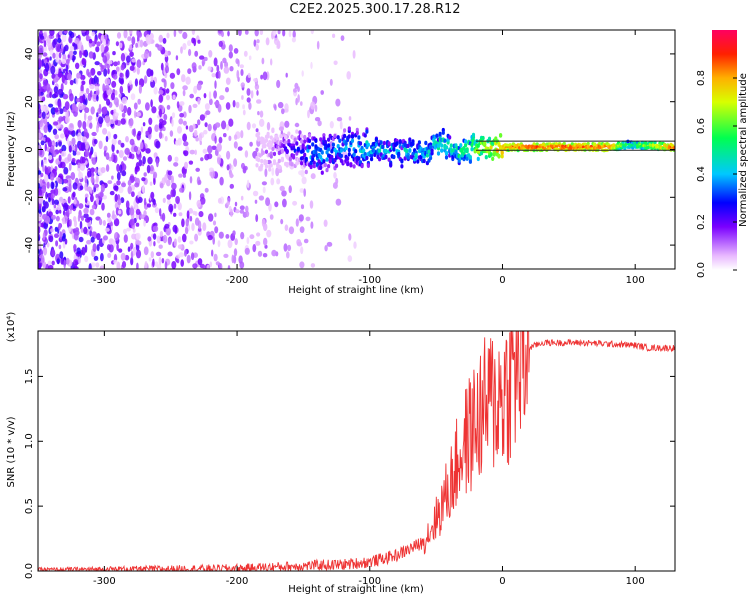 The width and height of the screenshot is (750, 600). What do you see at coordinates (701, 78) in the screenshot?
I see `colorbar-tick-label: 0.8` at bounding box center [701, 78].